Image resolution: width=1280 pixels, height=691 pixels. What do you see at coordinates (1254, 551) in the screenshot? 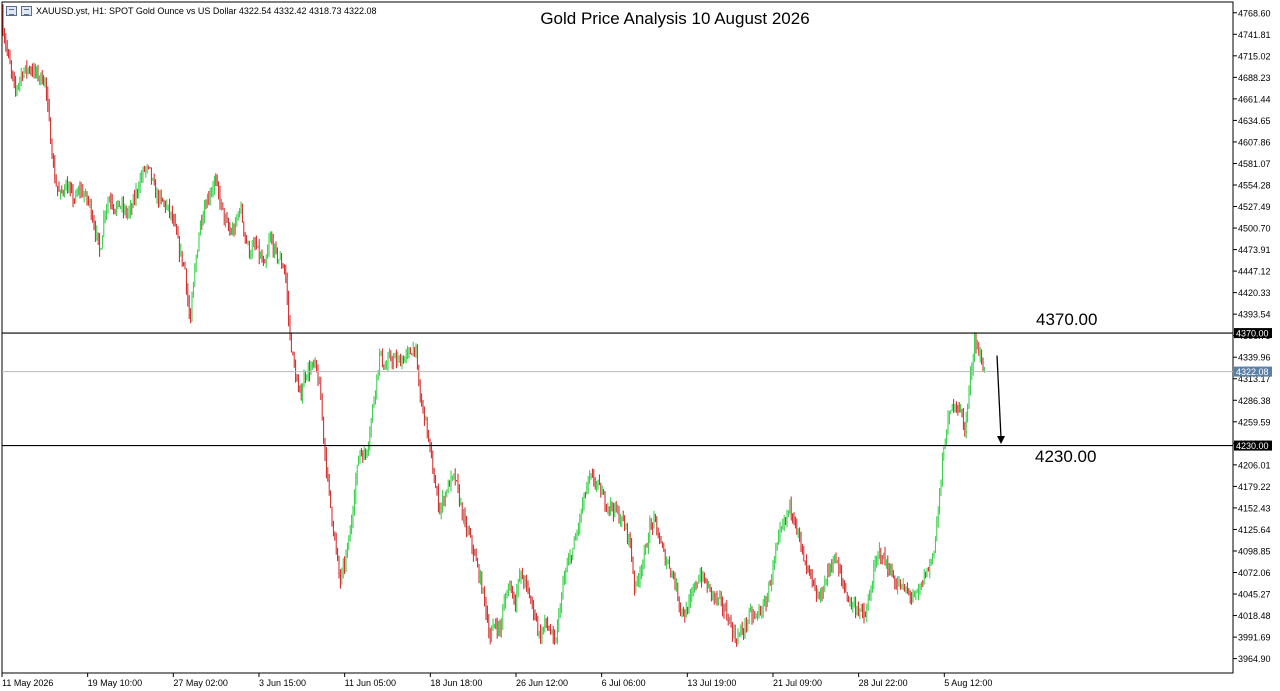
I see `y-tick-label: 4098.85` at bounding box center [1254, 551].